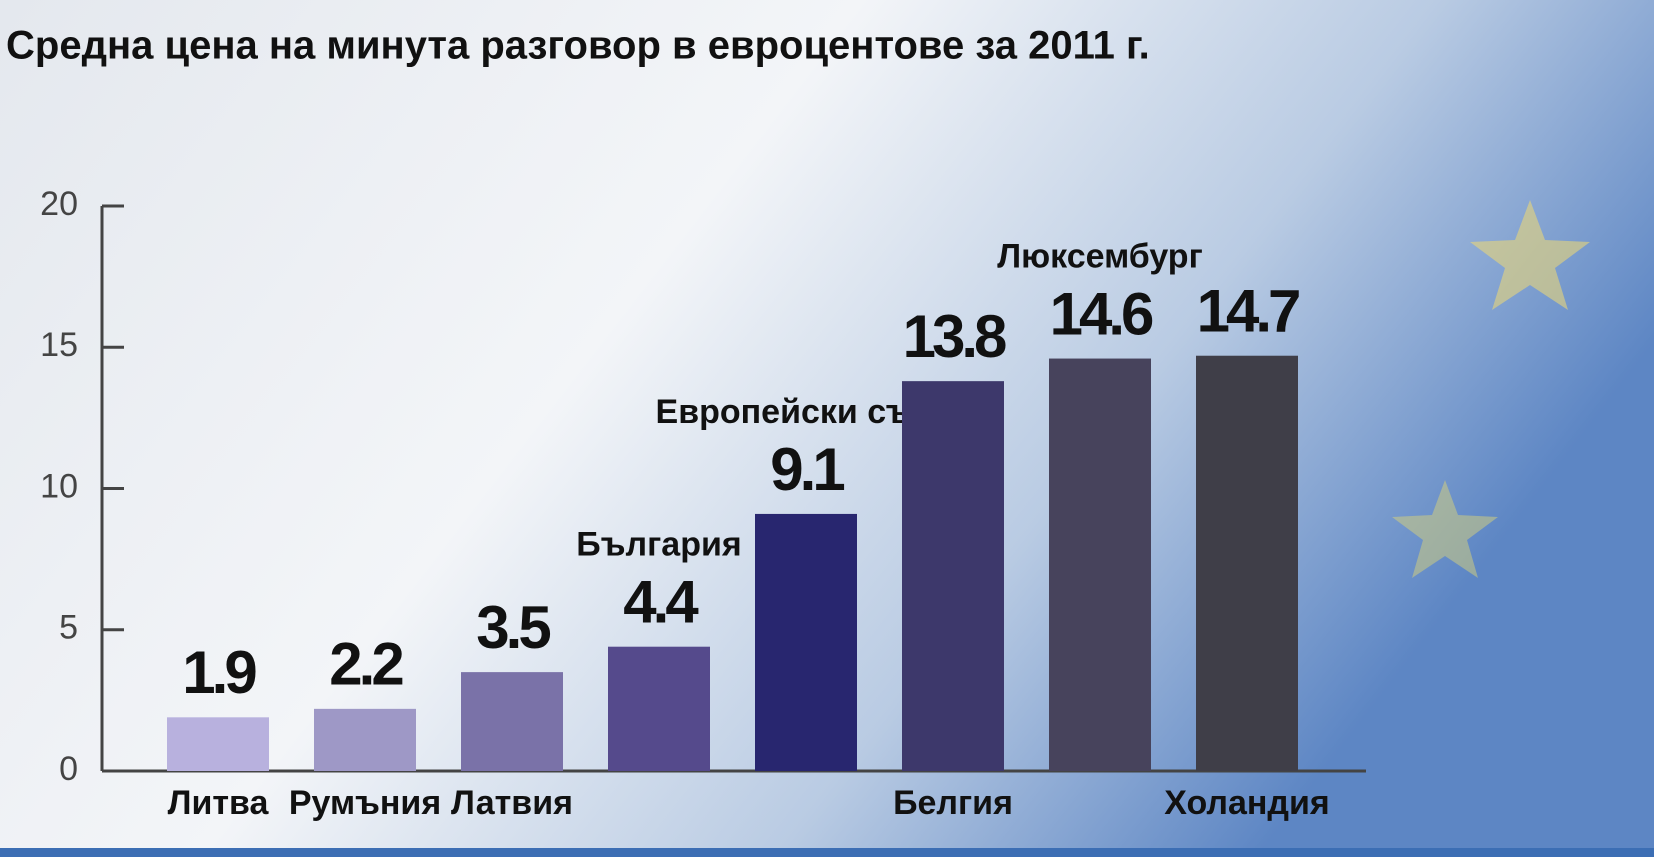  Describe the element at coordinates (365, 664) in the screenshot. I see `value-label: 2.2` at that location.